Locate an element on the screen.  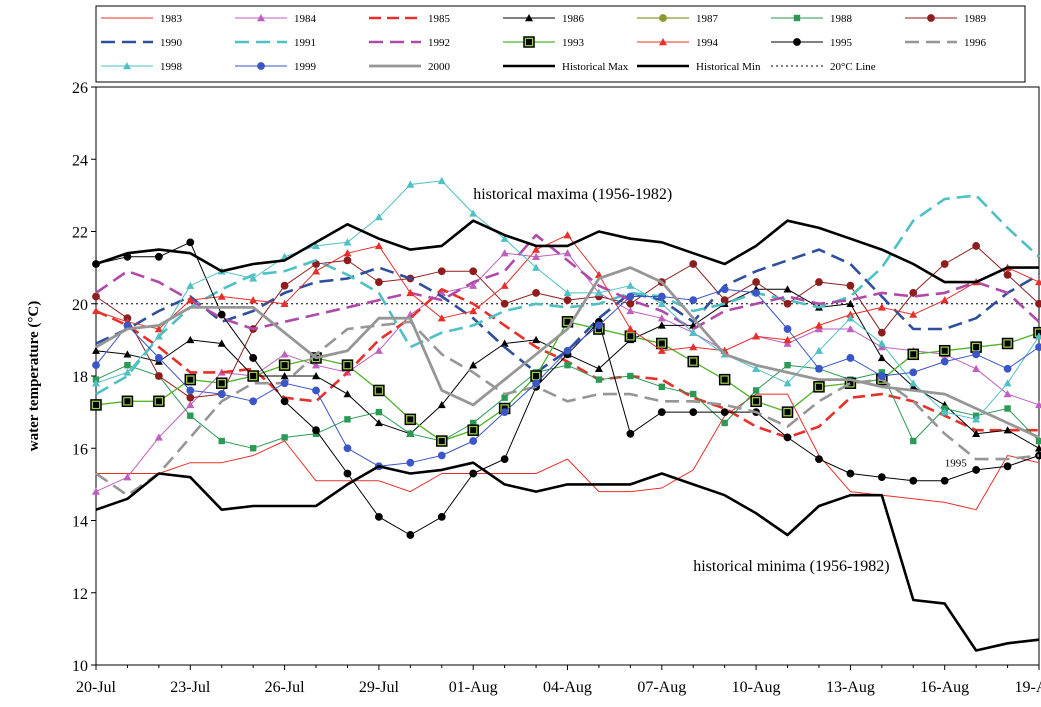
annotation-1: historical maxima (1956-1982) is located at coordinates (572, 194).